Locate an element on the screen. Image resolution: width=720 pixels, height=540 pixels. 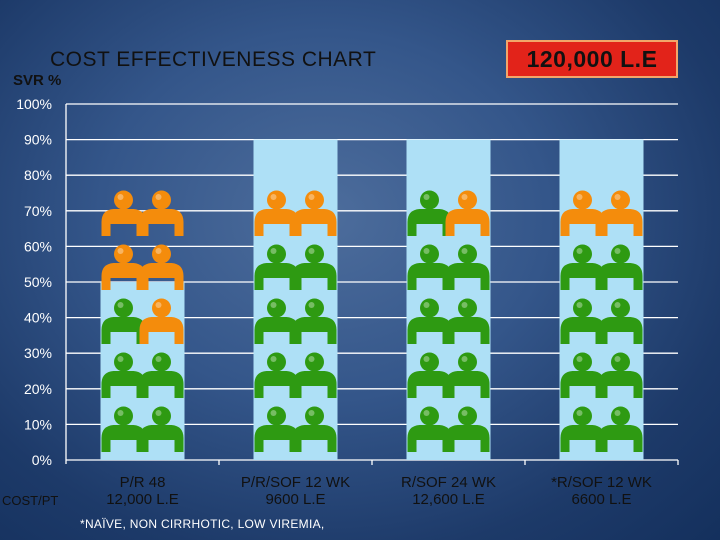
chart-title: COST EFFECTIVENESS CHART is located at coordinates (213, 59).